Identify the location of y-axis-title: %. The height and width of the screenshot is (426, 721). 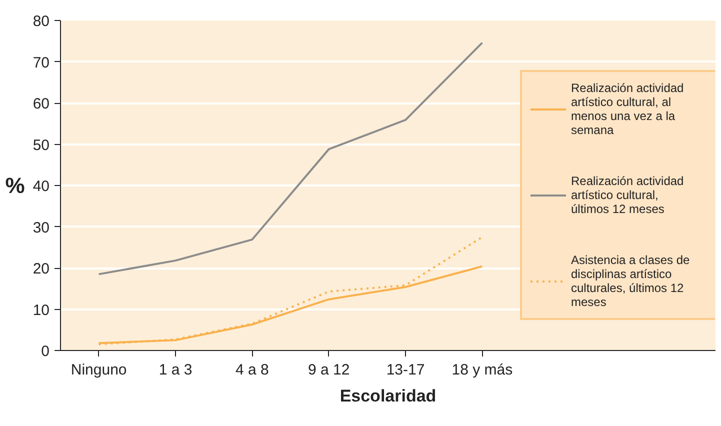
(15, 185).